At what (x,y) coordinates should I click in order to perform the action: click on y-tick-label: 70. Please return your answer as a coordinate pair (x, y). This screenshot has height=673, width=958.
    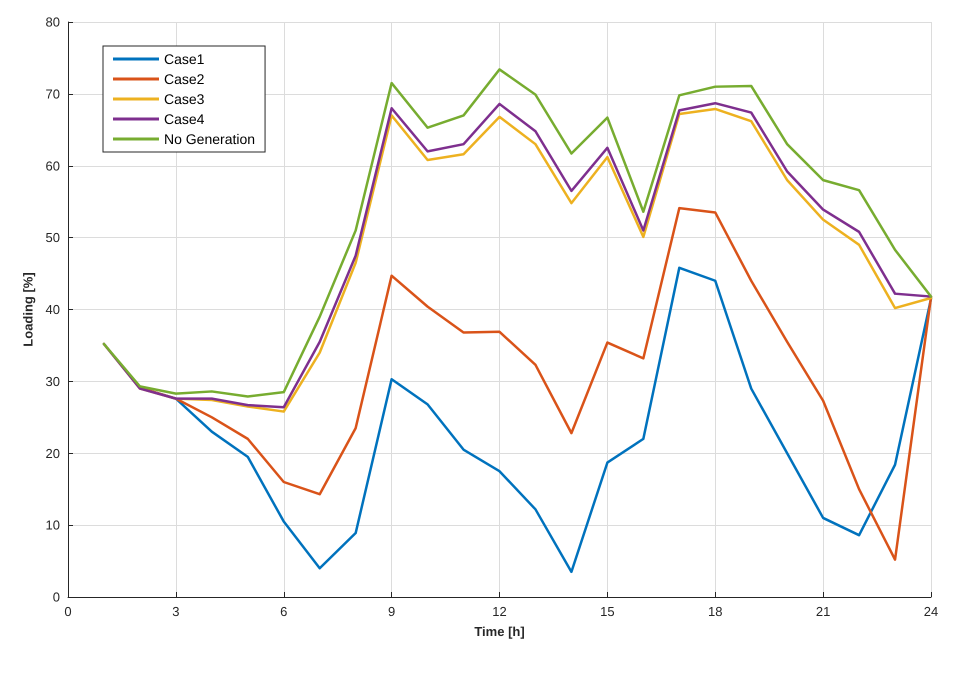
    Looking at the image, I should click on (53, 94).